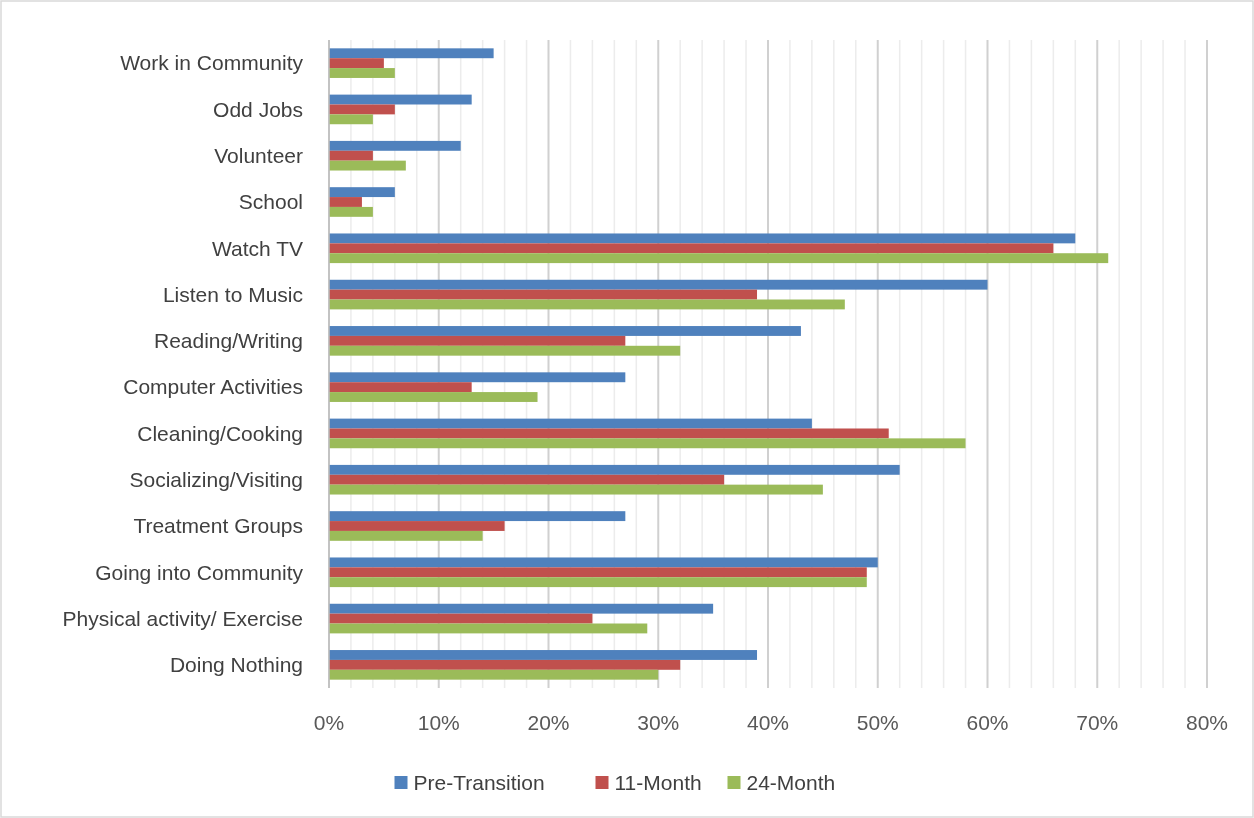 The height and width of the screenshot is (818, 1254). What do you see at coordinates (438, 722) in the screenshot?
I see `x-tick-label: 10%` at bounding box center [438, 722].